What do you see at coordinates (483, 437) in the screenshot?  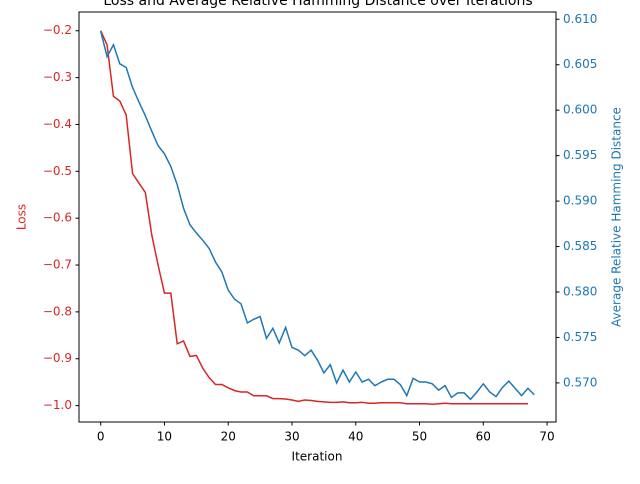 I see `x-tick-label: 60` at bounding box center [483, 437].